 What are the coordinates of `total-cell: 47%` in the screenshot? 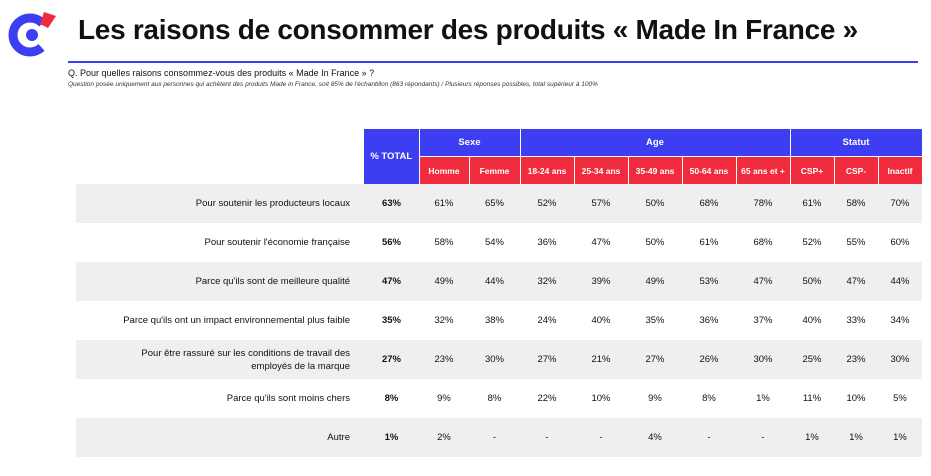 It's located at (391, 281).